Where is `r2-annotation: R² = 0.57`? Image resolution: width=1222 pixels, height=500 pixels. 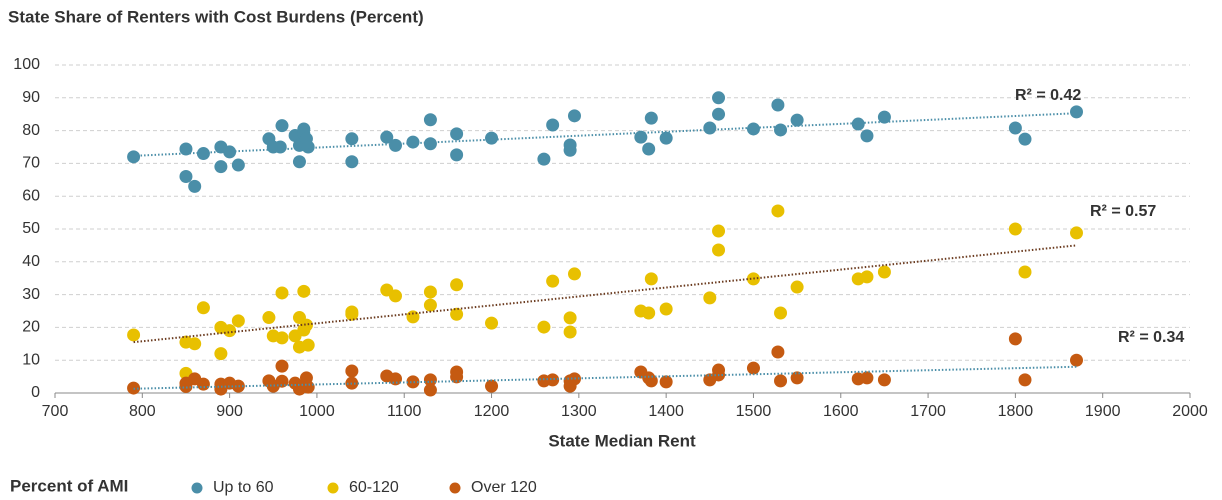
r2-annotation: R² = 0.57 is located at coordinates (1123, 211).